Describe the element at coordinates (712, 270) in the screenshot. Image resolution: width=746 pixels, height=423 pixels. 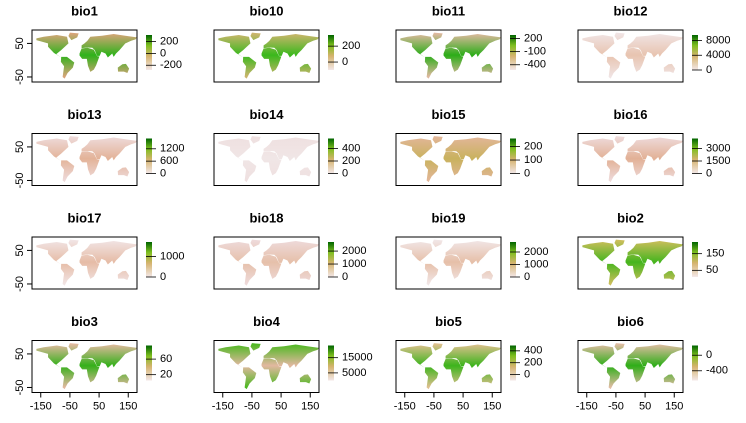
I see `legend-tick-label: 50` at that location.